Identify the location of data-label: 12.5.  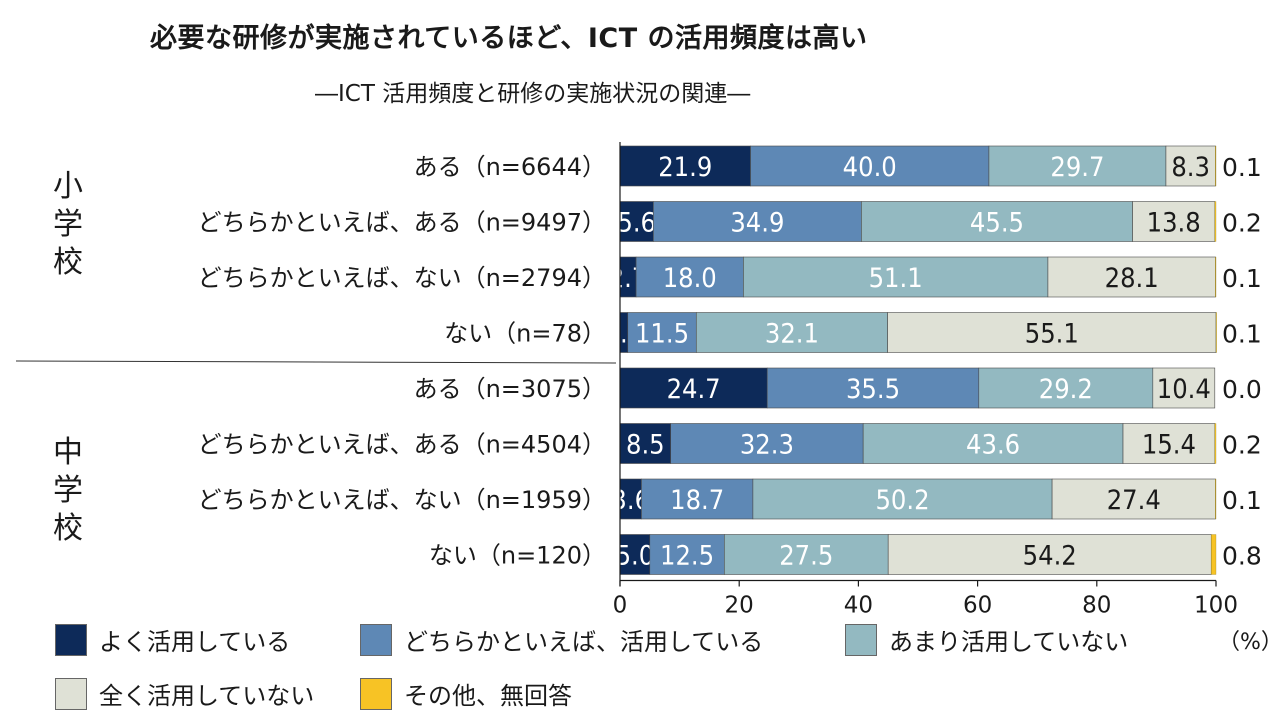
(687, 556).